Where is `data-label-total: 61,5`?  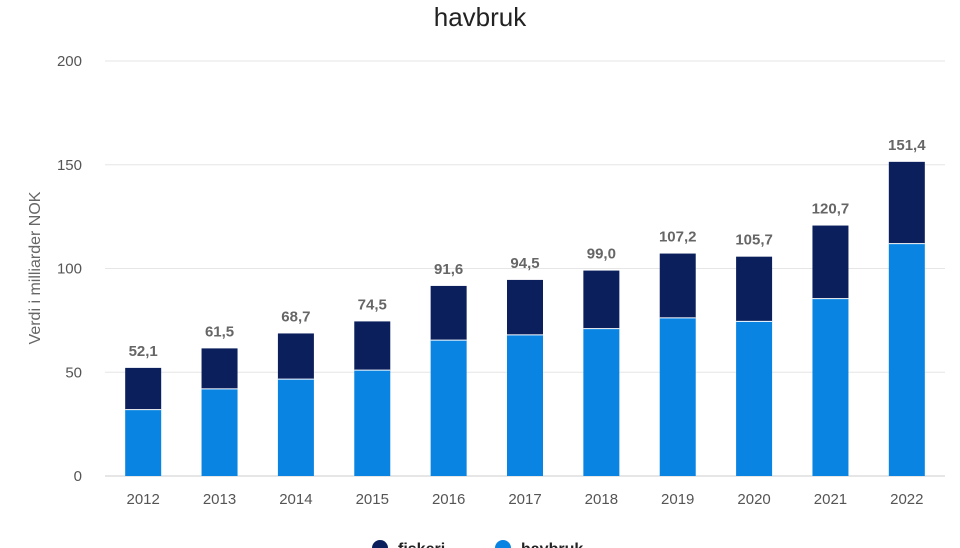
data-label-total: 61,5 is located at coordinates (219, 331).